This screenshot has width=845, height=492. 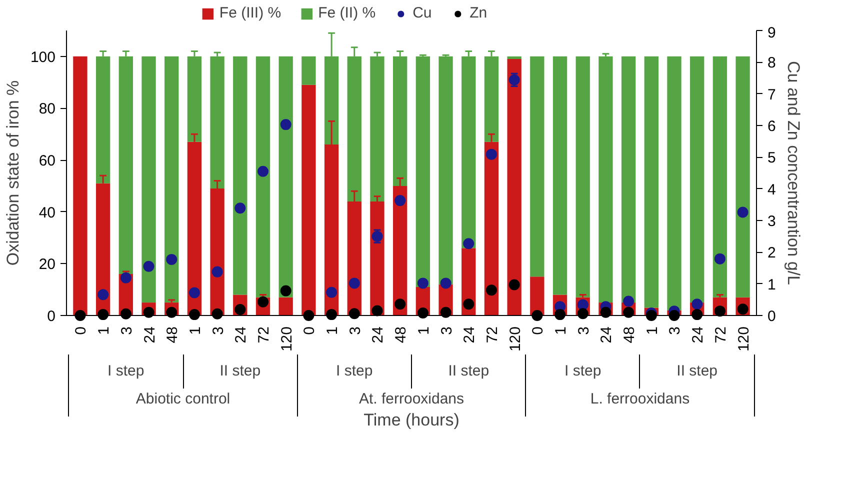 I want to click on y2-axis-title: Cu and Zn concentrantion g/L, so click(x=793, y=173).